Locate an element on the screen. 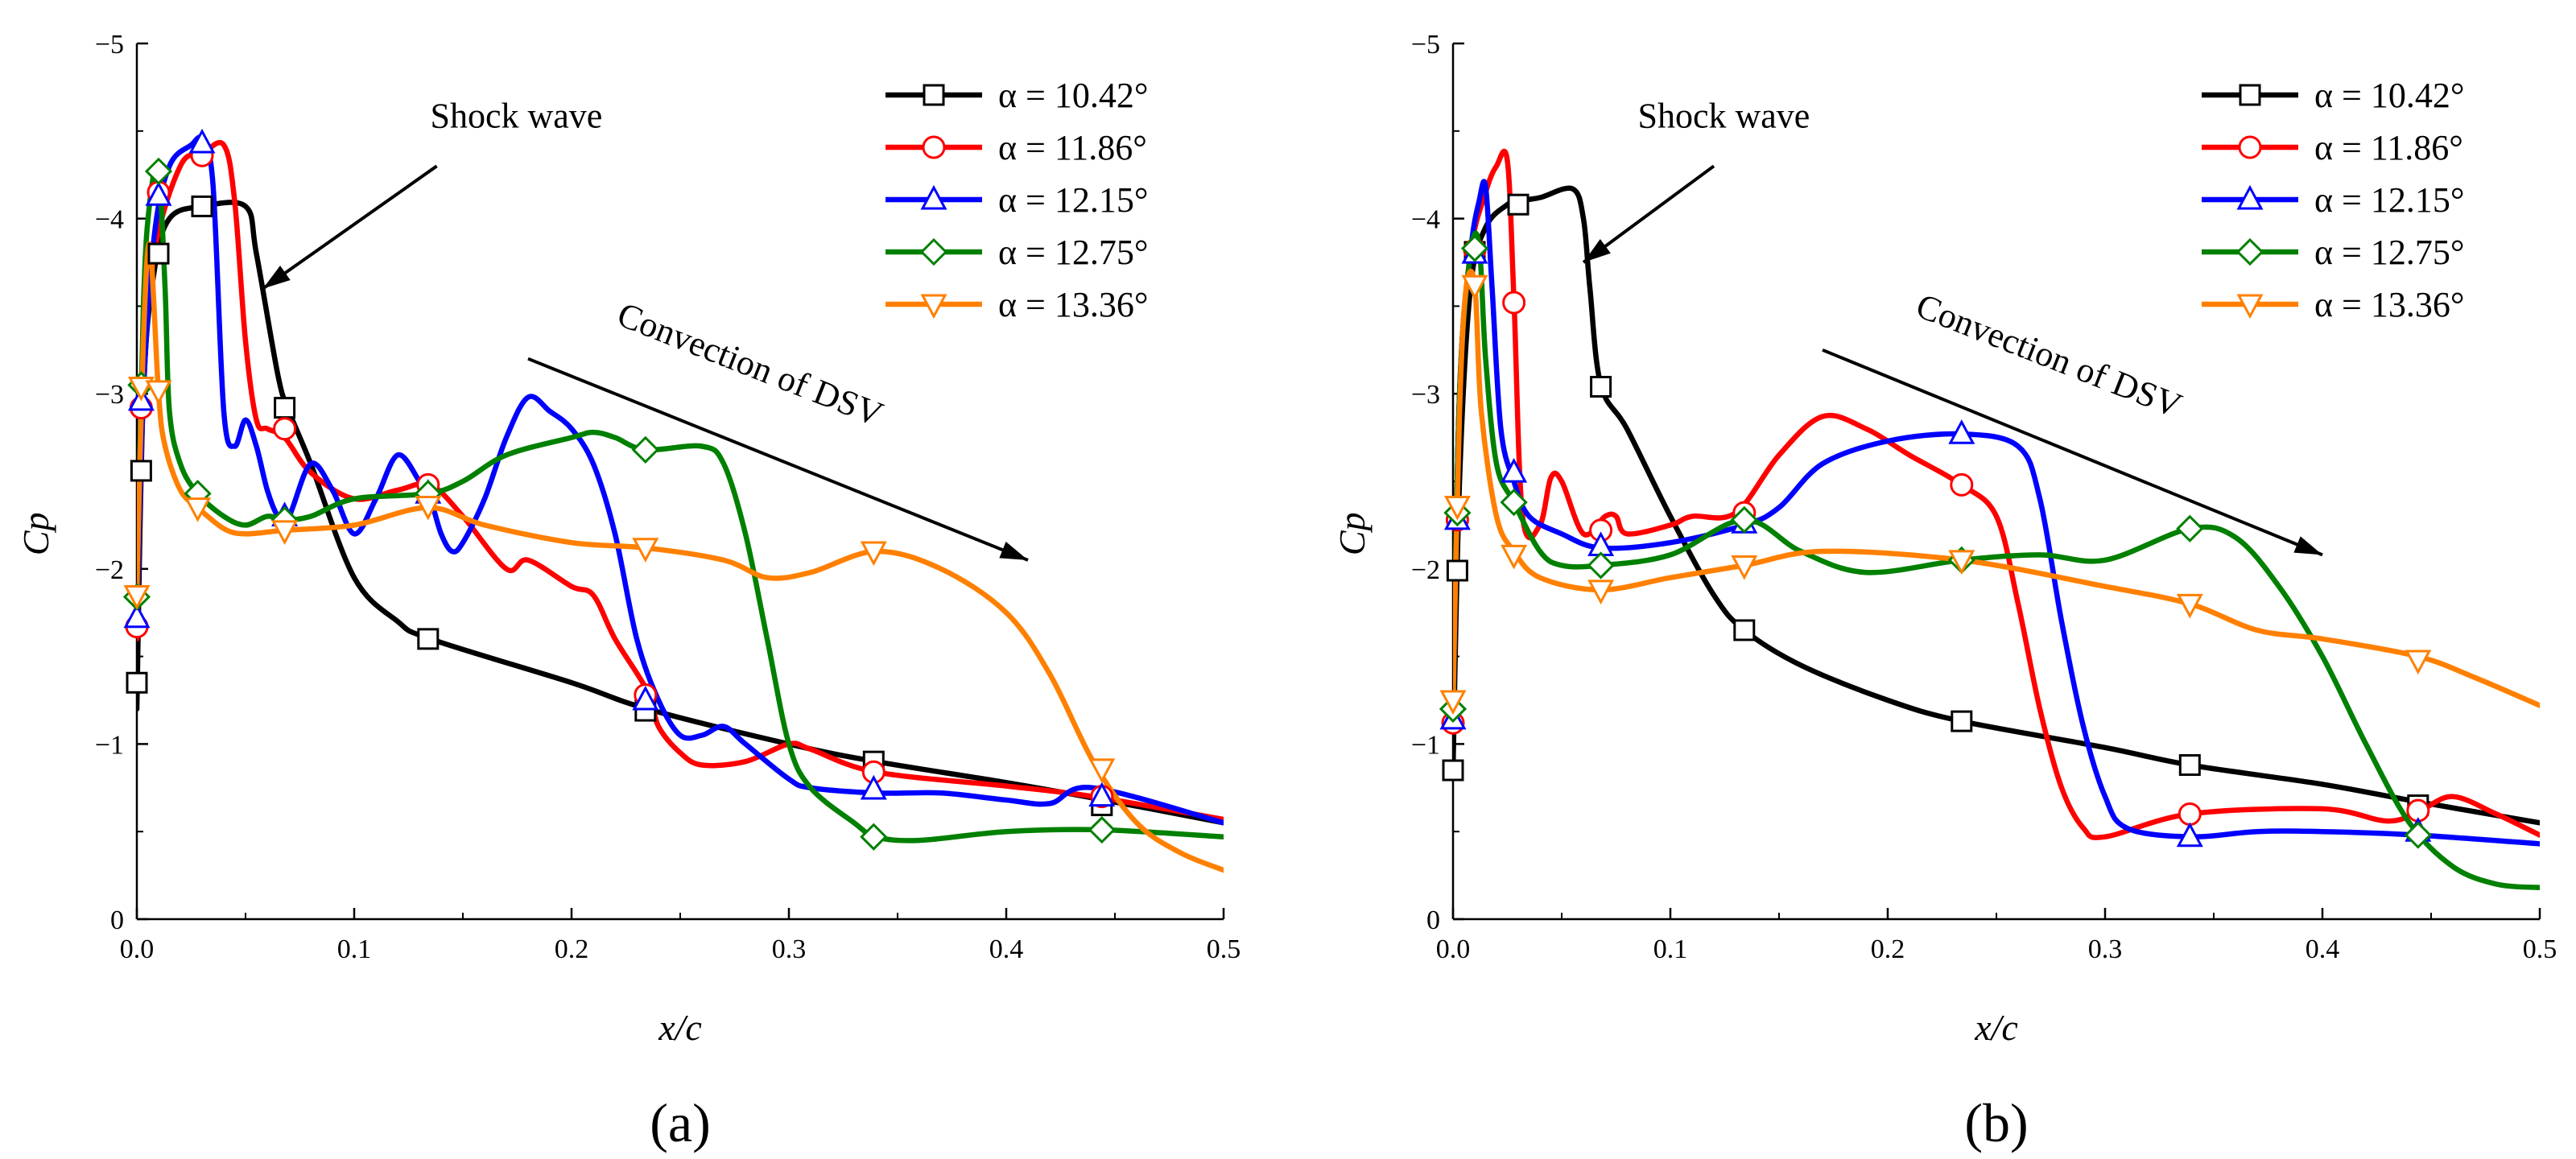 The height and width of the screenshot is (1159, 2576). x-tick-label: 0.4 is located at coordinates (2323, 949).